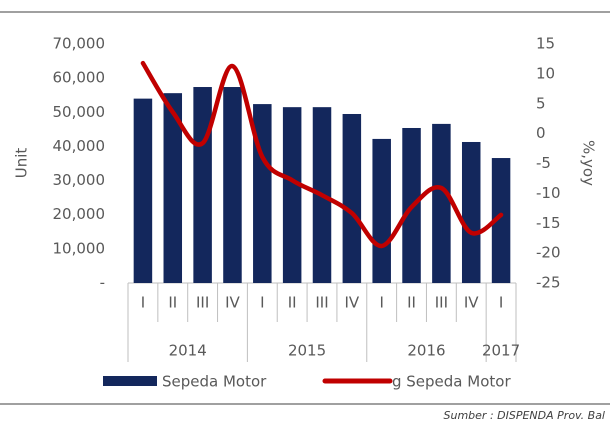 Image resolution: width=610 pixels, height=423 pixels. Describe the element at coordinates (188, 351) in the screenshot. I see `group-label: 2014` at that location.